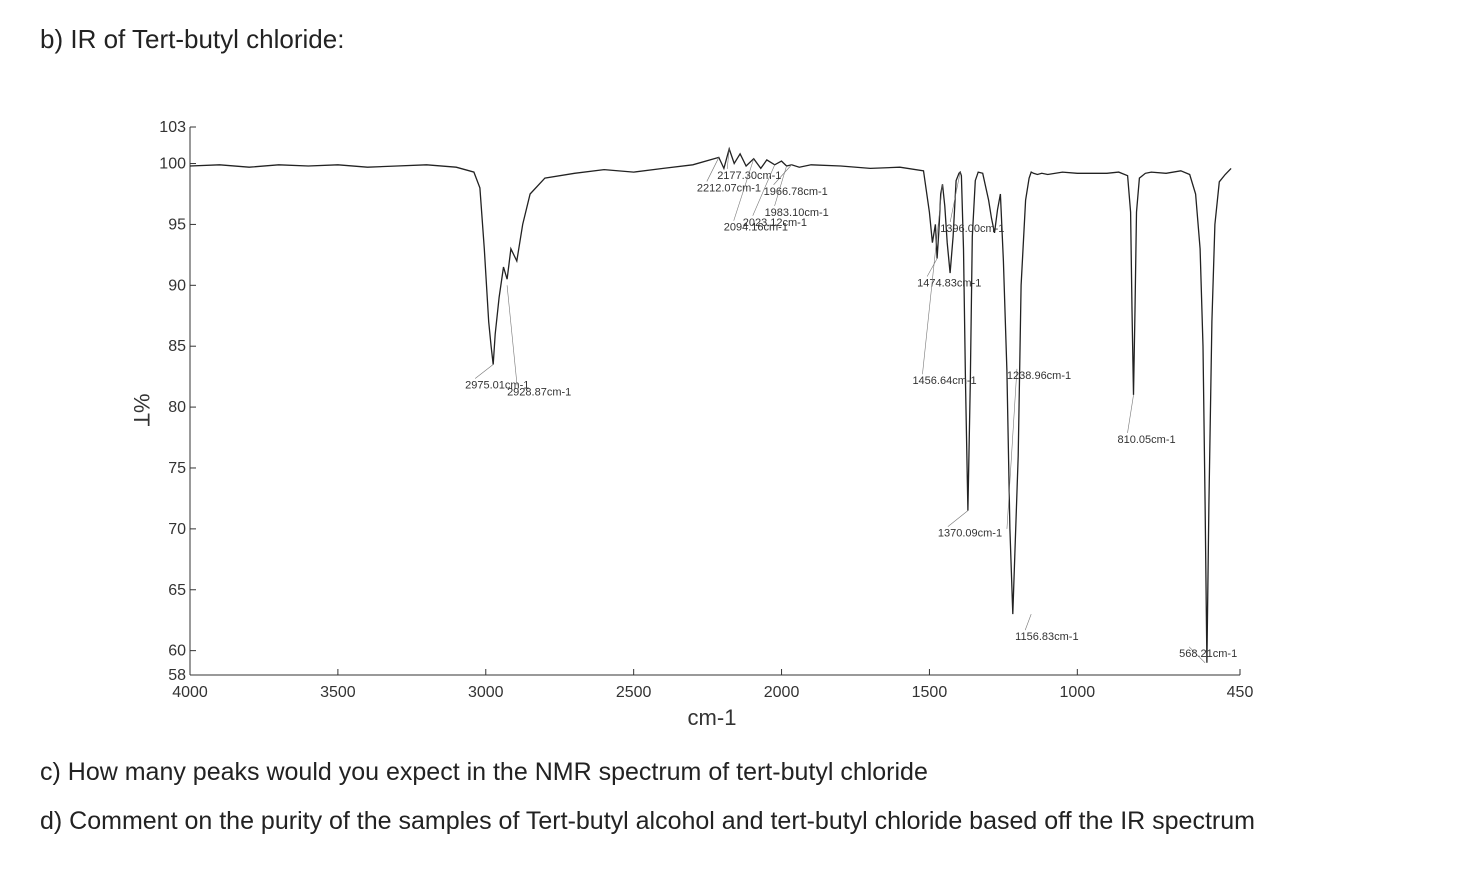 This screenshot has height=884, width=1470. What do you see at coordinates (1240, 692) in the screenshot?
I see `x-tick-label: 450` at bounding box center [1240, 692].